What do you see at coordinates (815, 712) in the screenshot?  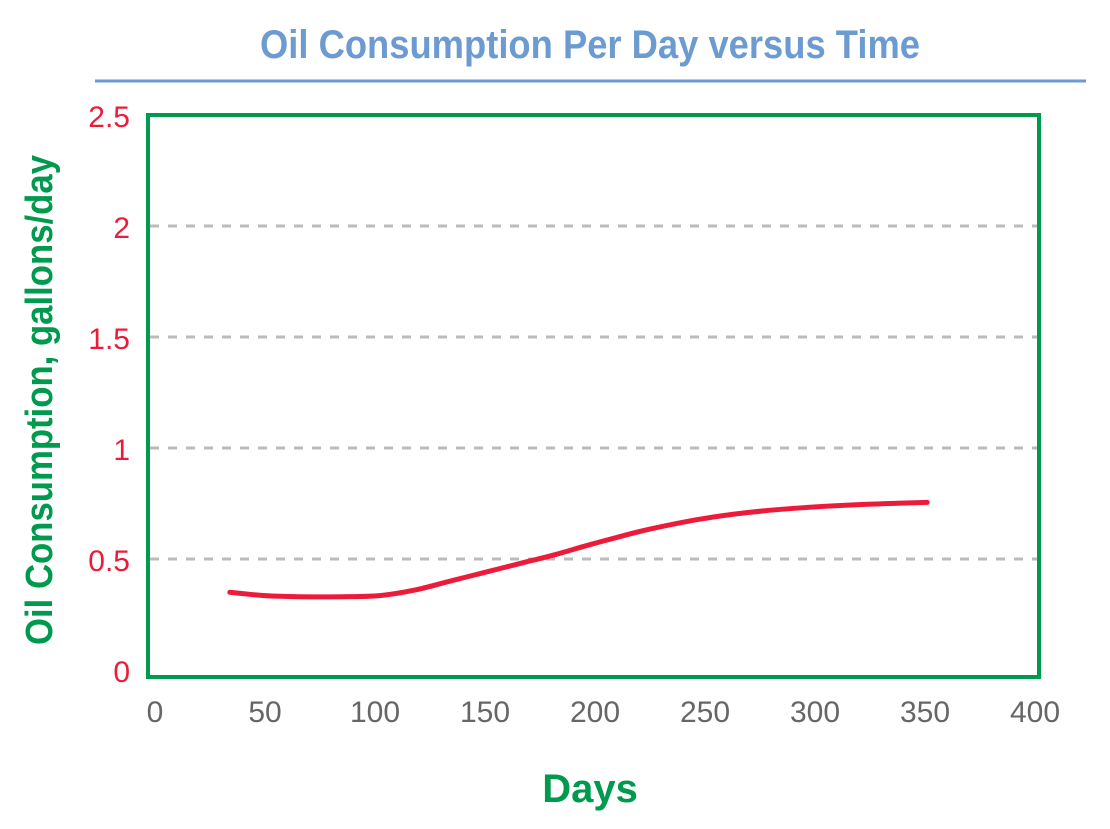 I see `x-tick-label: 300` at bounding box center [815, 712].